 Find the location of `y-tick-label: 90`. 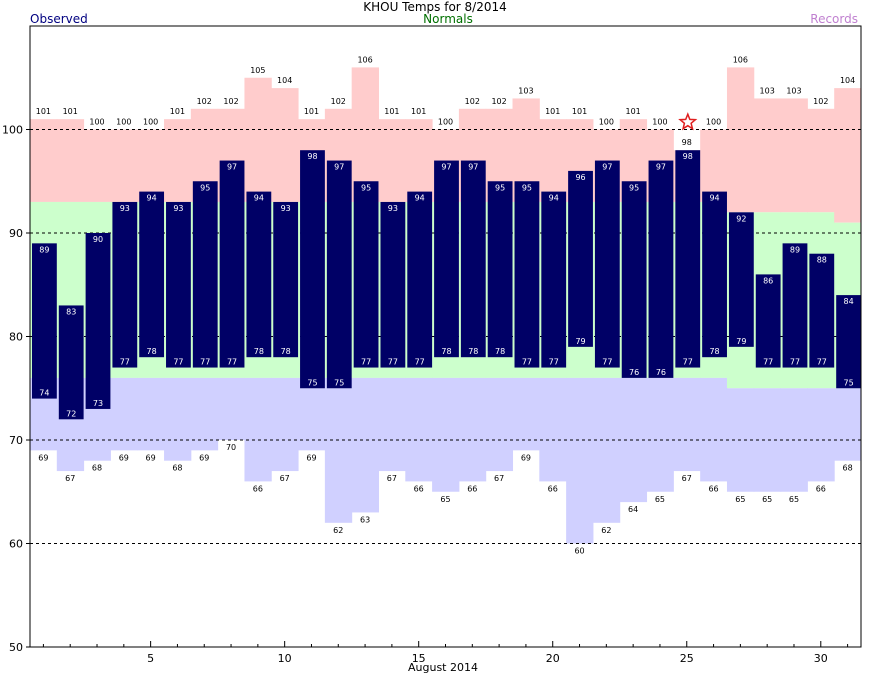

y-tick-label: 90 is located at coordinates (16, 233).